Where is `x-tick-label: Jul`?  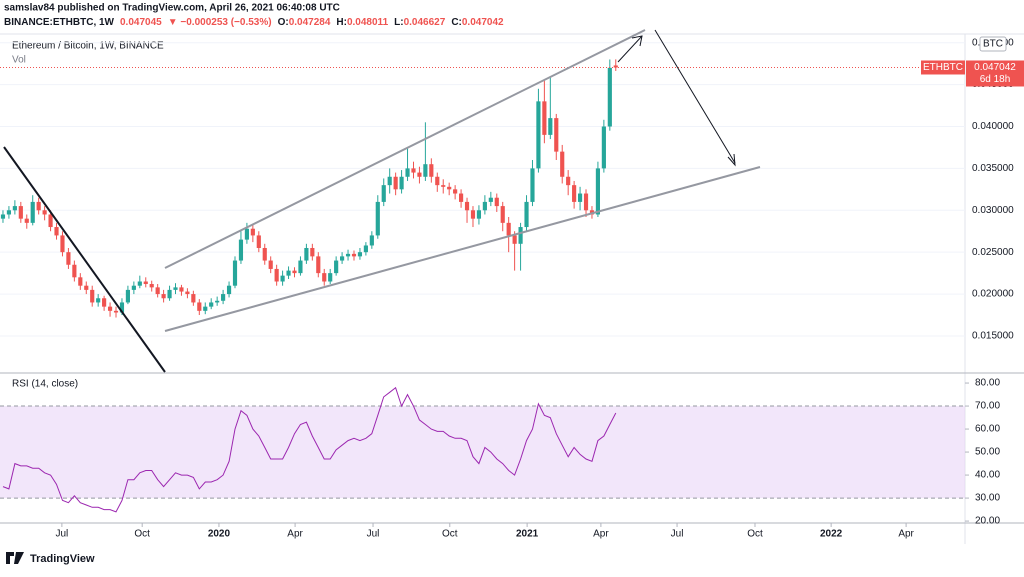 x-tick-label: Jul is located at coordinates (373, 534).